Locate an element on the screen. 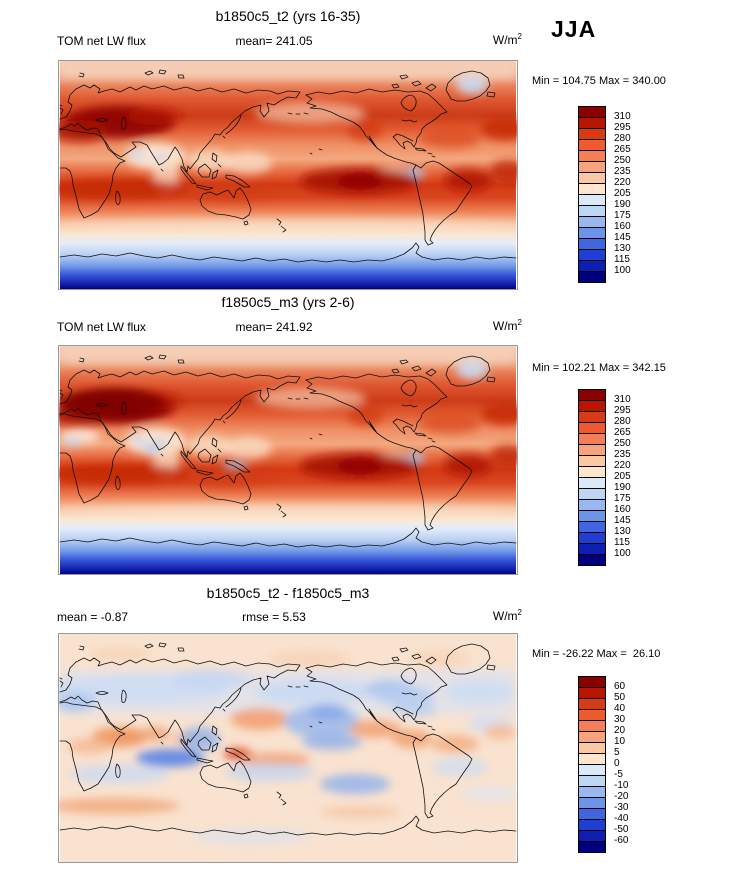 The width and height of the screenshot is (733, 872). colorbar-tick: -10 is located at coordinates (621, 785).